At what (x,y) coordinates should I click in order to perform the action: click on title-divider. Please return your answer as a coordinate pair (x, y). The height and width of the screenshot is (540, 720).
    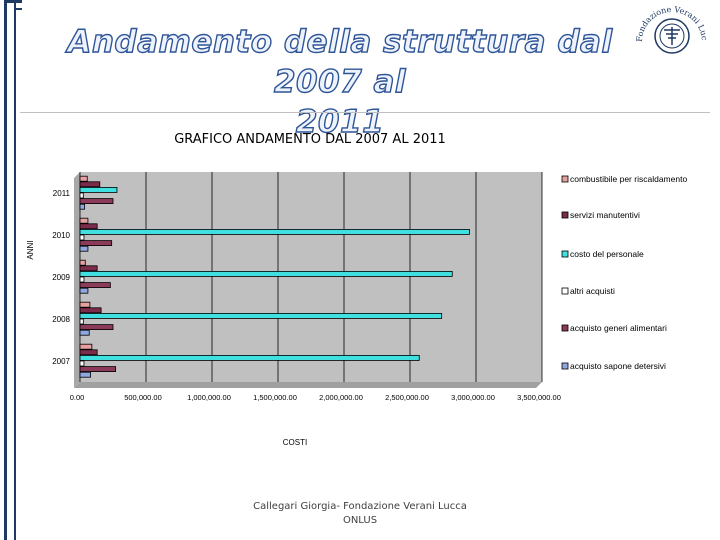
    Looking at the image, I should click on (365, 112).